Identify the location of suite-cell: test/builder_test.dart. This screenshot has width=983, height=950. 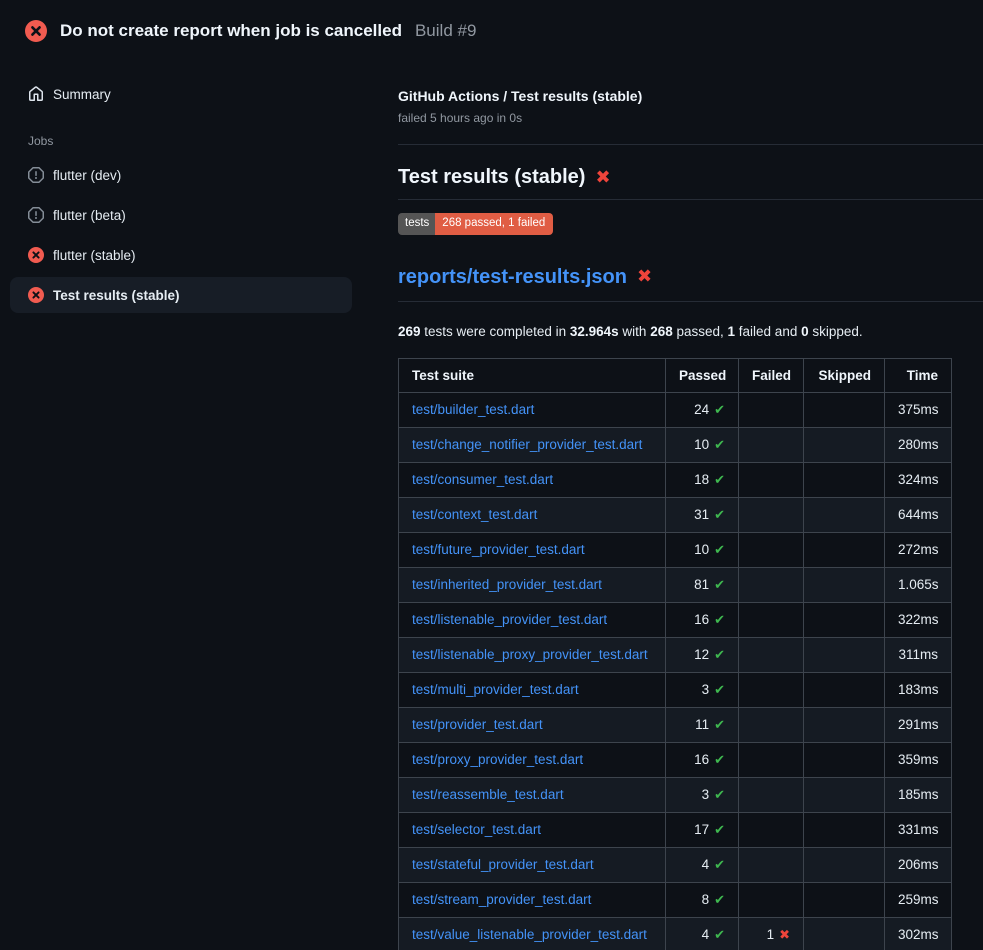
(532, 409).